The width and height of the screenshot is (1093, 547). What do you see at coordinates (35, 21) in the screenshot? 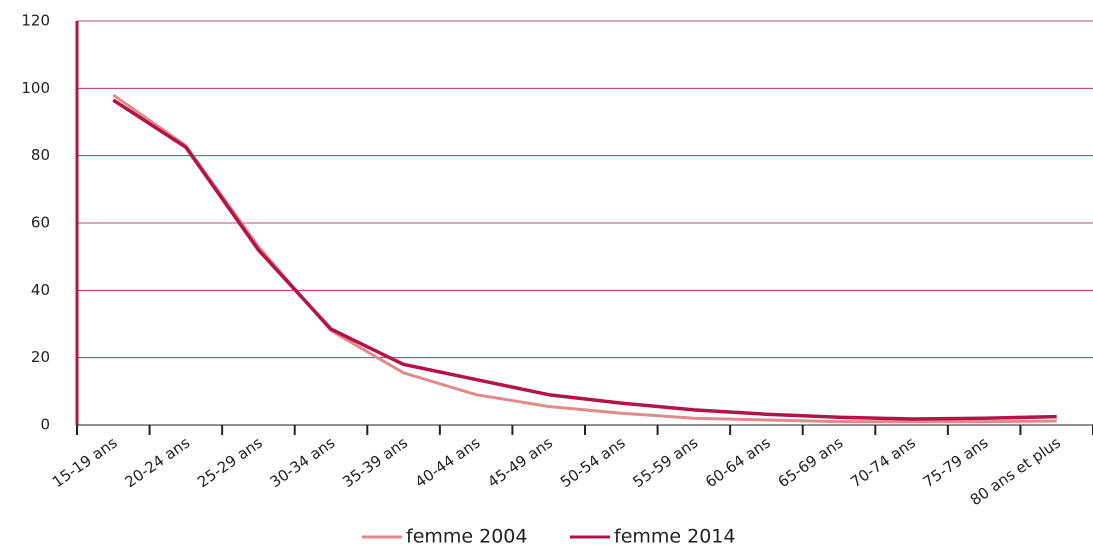
I see `y-tick-label: 120` at bounding box center [35, 21].